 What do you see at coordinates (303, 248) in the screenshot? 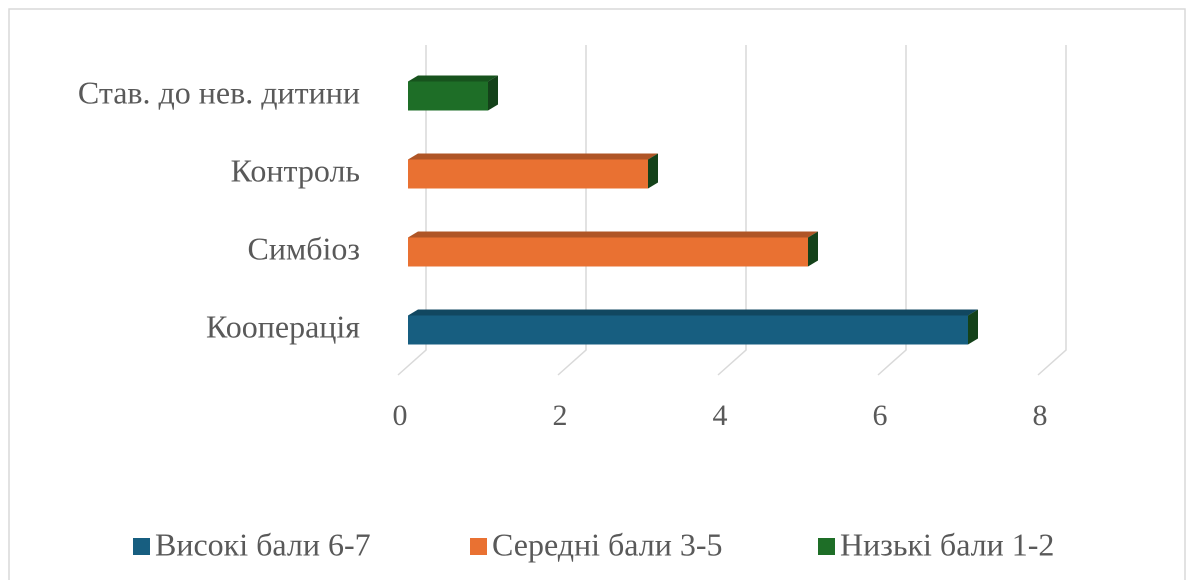
I see `y-tick-label: Симбіоз` at bounding box center [303, 248].